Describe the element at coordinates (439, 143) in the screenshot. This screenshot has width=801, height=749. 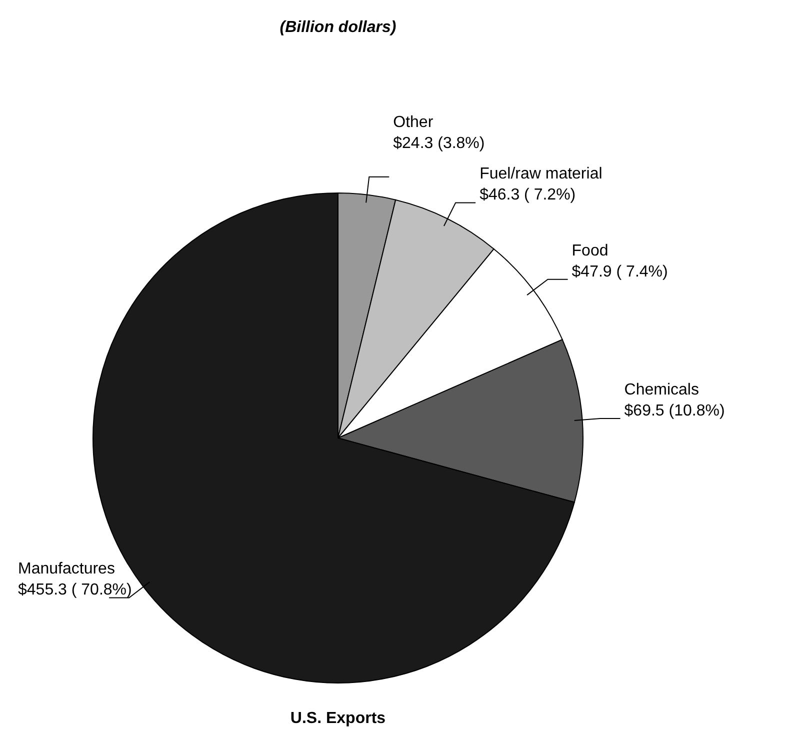
I see `data-label: $24.3 (3.8%)` at that location.